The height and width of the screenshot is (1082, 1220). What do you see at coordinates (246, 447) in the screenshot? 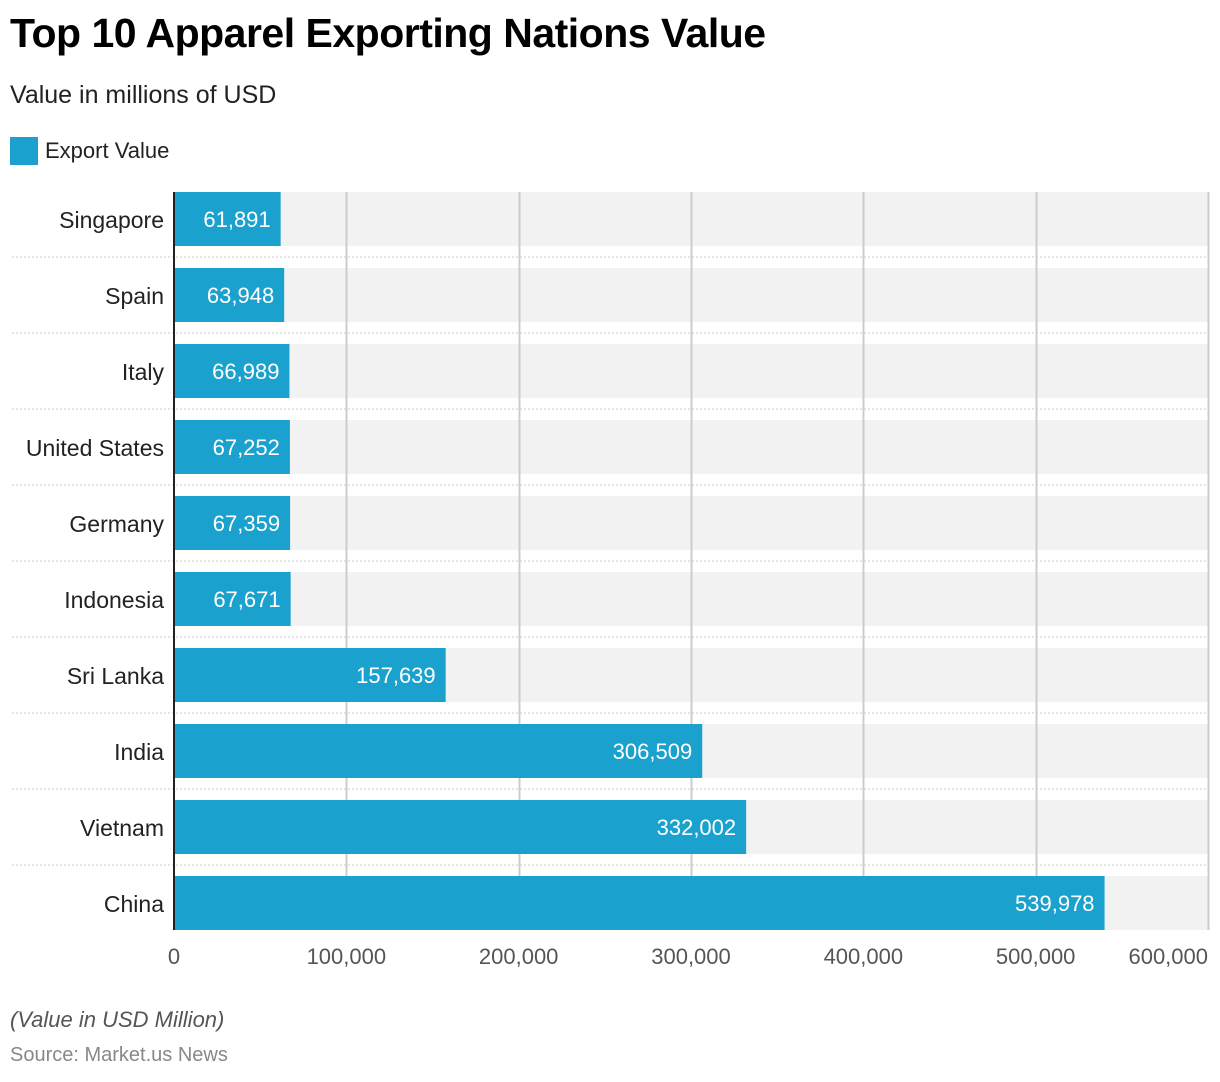
I see `bar-value-label: 67,252` at bounding box center [246, 447].